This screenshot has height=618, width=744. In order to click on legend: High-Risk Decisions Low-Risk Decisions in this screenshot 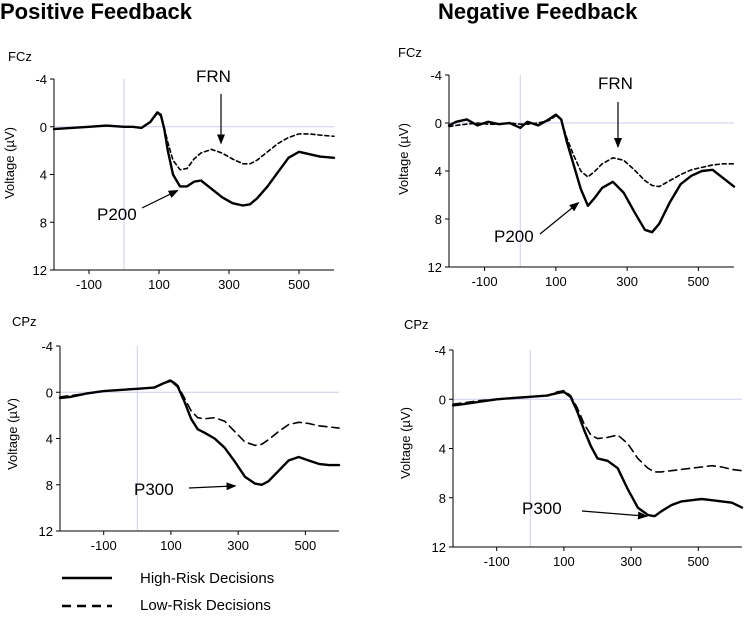, I will do `click(168, 592)`.